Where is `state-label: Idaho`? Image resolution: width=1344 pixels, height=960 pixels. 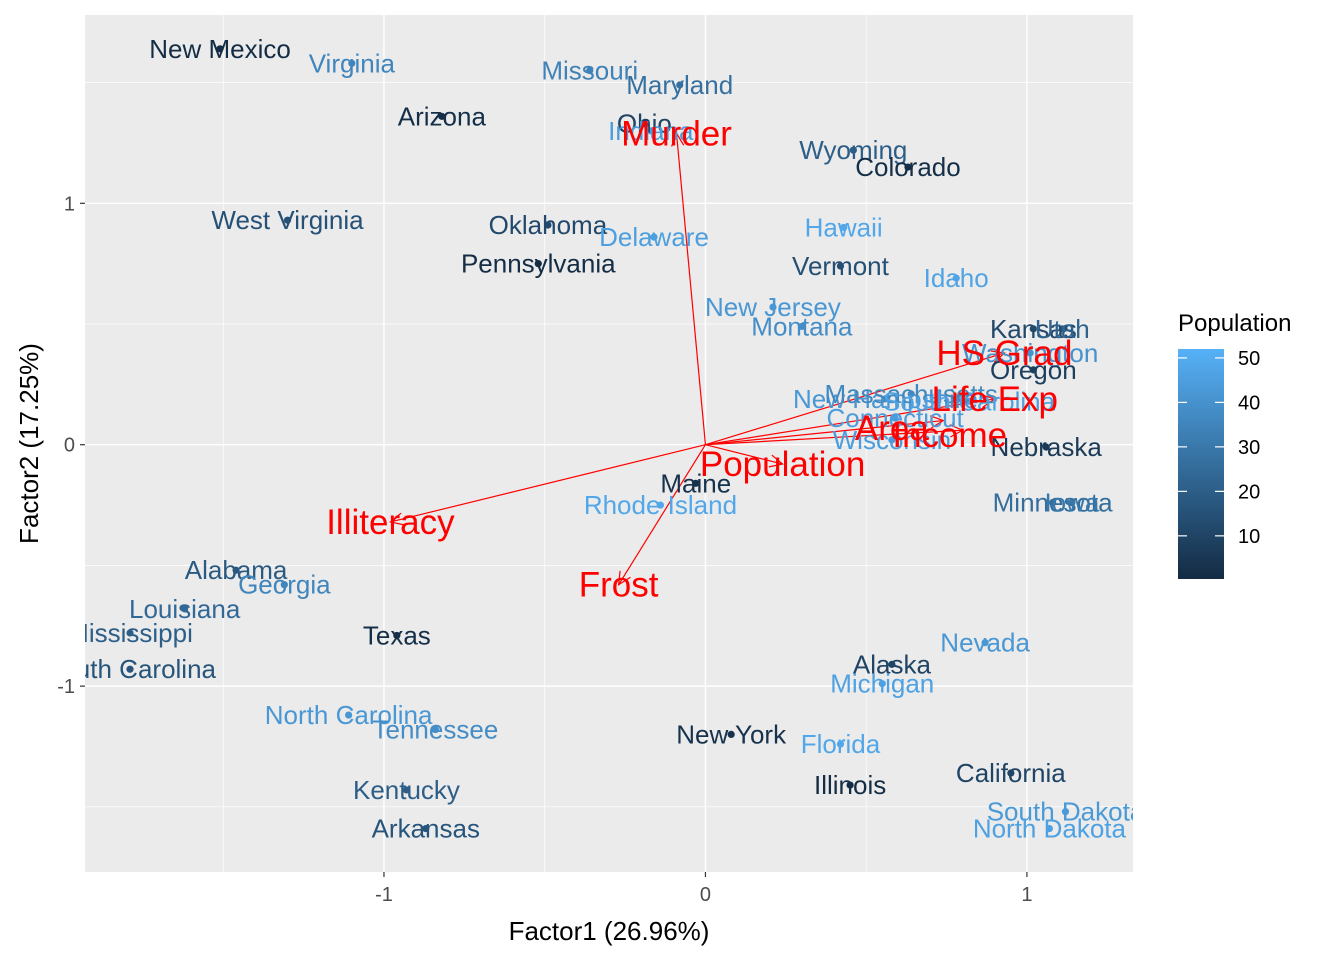 state-label: Idaho is located at coordinates (956, 278).